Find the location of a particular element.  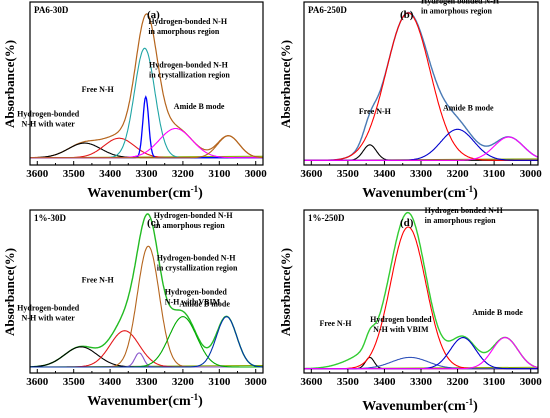

sample-label: 1%-30D is located at coordinates (50, 218).